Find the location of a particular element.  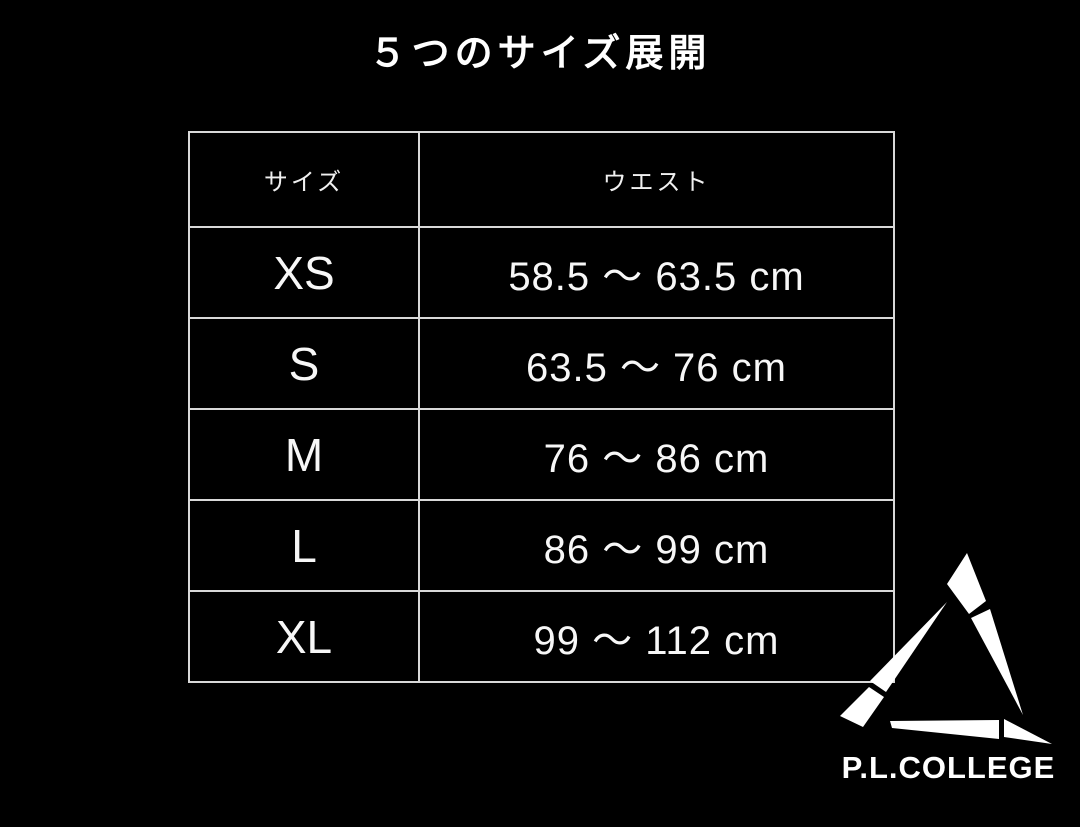

table-row: XS 58.5 ～ 63.5 cm is located at coordinates (541, 272).